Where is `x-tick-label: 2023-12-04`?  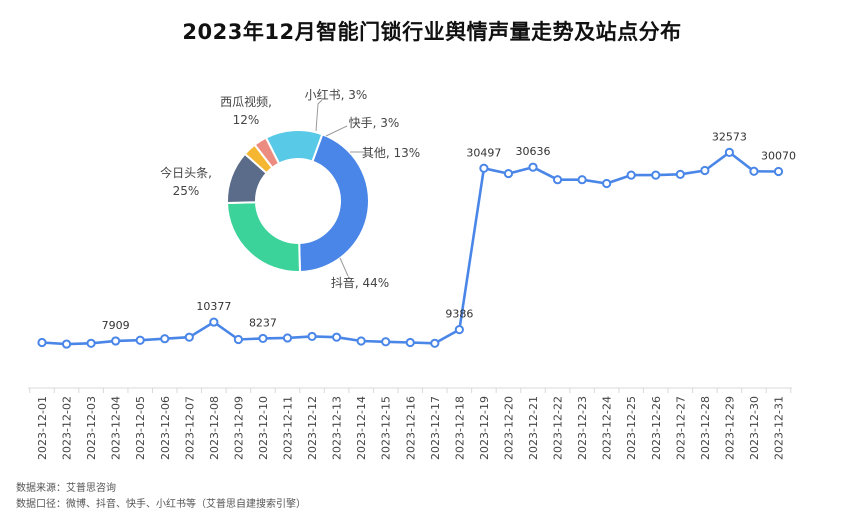
x-tick-label: 2023-12-04 is located at coordinates (116, 428).